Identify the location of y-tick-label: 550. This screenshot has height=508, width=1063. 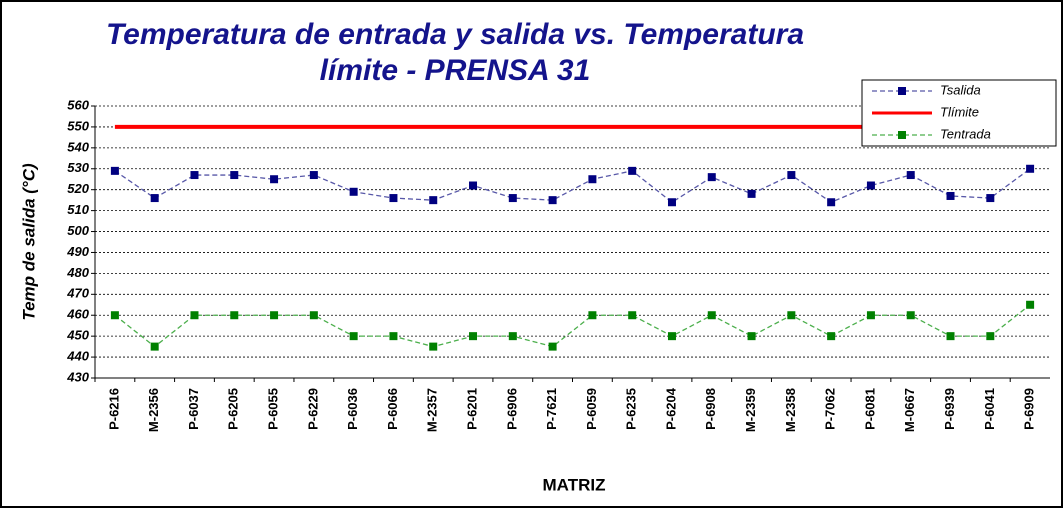
(78, 125).